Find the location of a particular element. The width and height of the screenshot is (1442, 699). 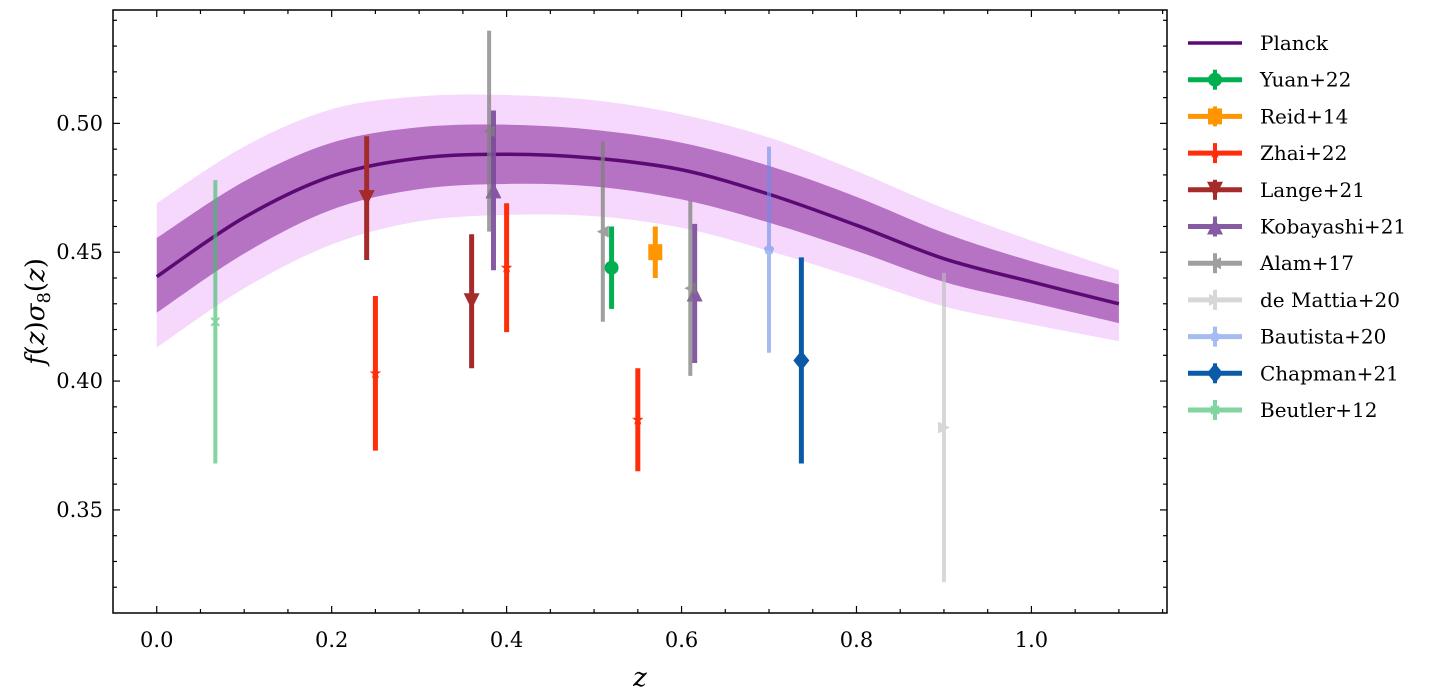

x-tick-label: 0.4 is located at coordinates (506, 640).